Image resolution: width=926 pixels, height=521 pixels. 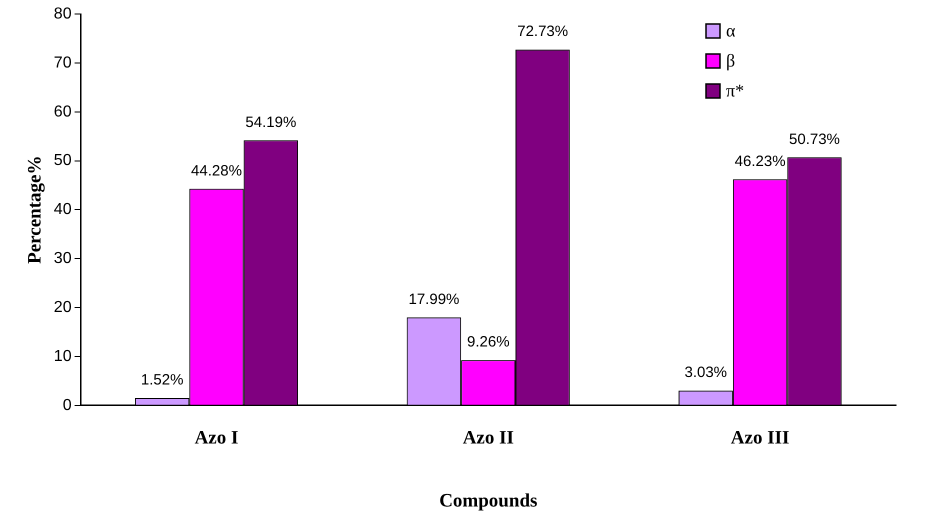 I want to click on legend-label: π*, so click(x=735, y=90).